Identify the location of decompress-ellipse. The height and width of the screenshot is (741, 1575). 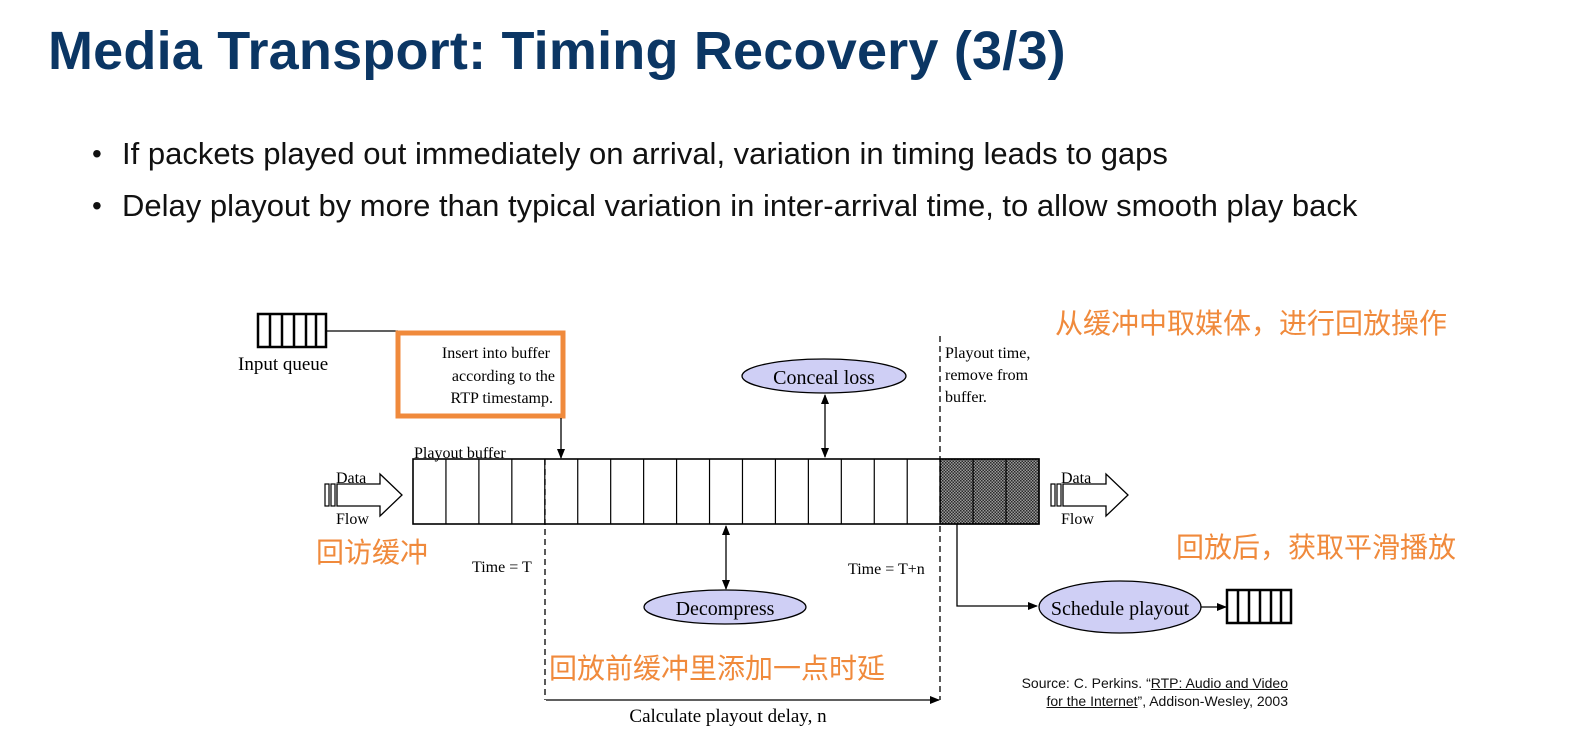
(725, 607).